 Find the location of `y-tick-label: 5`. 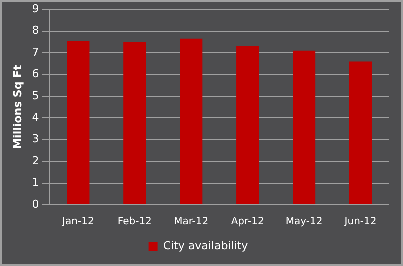

y-tick-label: 5 is located at coordinates (36, 95).